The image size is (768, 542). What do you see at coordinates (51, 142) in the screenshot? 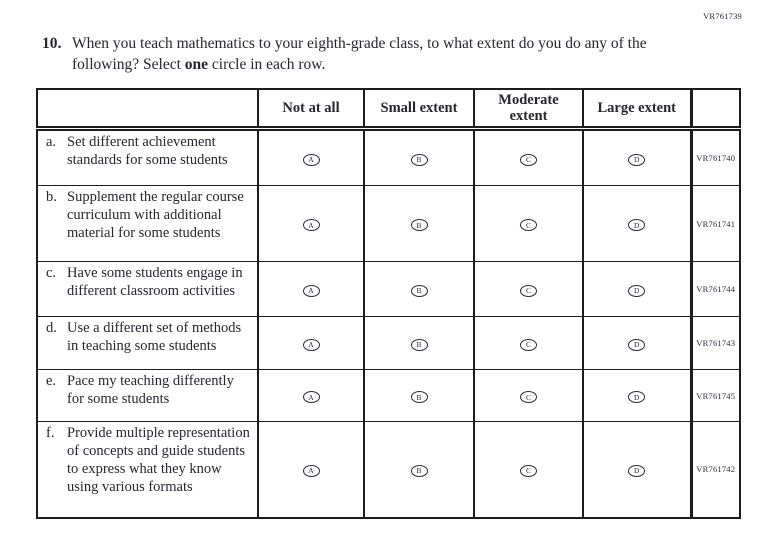
I see `row-letter: a.` at bounding box center [51, 142].